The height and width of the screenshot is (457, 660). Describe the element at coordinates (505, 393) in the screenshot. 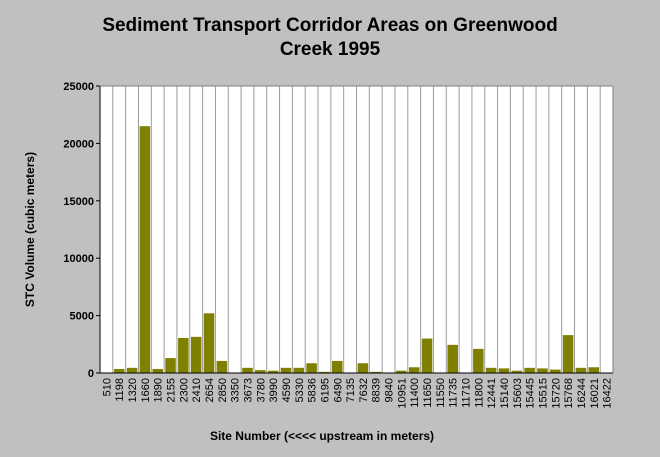

I see `x-tick-label: 15140` at that location.